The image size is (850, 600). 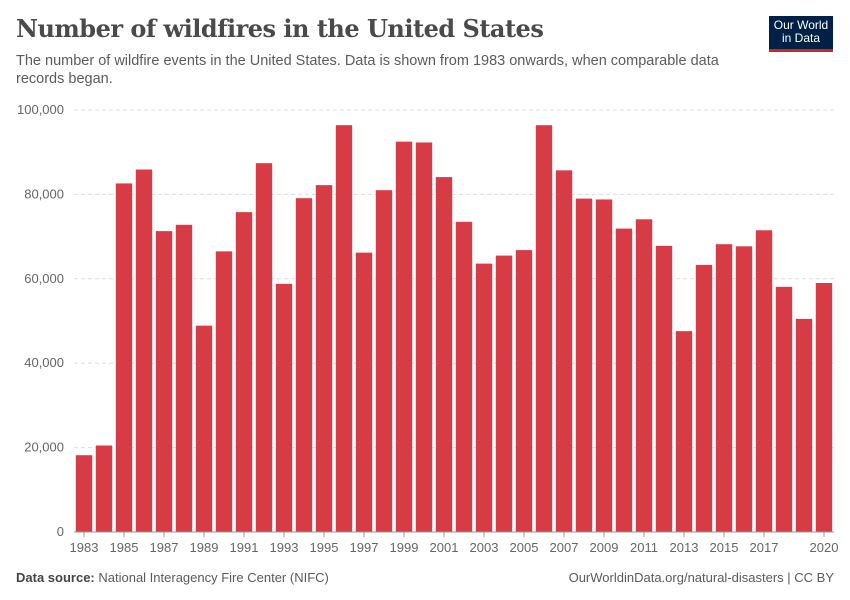 What do you see at coordinates (744, 389) in the screenshot?
I see `bar-2016` at bounding box center [744, 389].